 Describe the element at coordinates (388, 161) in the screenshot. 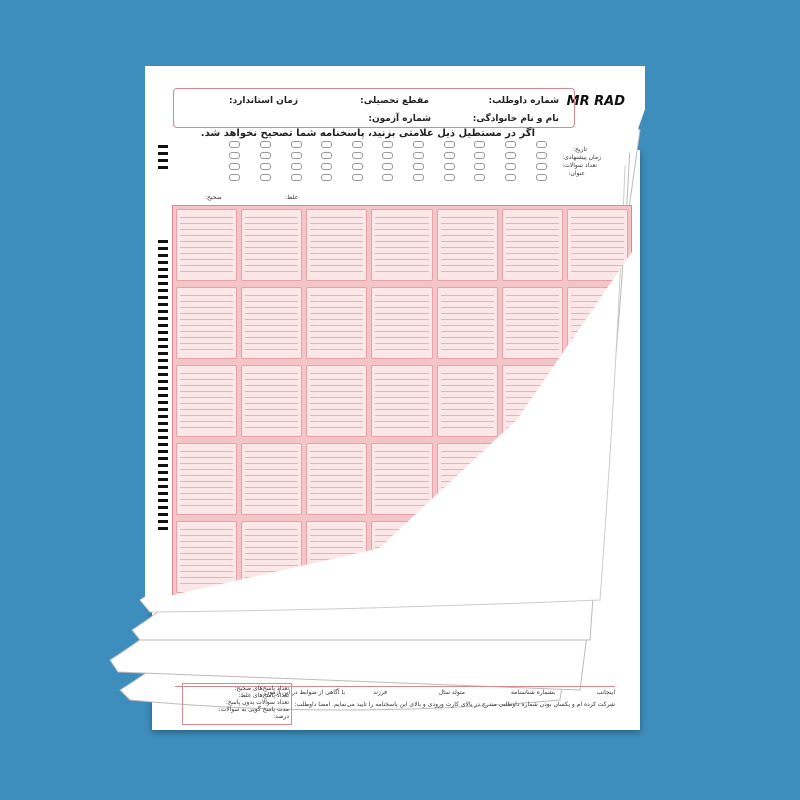

I see `code-bubble-grid` at that location.